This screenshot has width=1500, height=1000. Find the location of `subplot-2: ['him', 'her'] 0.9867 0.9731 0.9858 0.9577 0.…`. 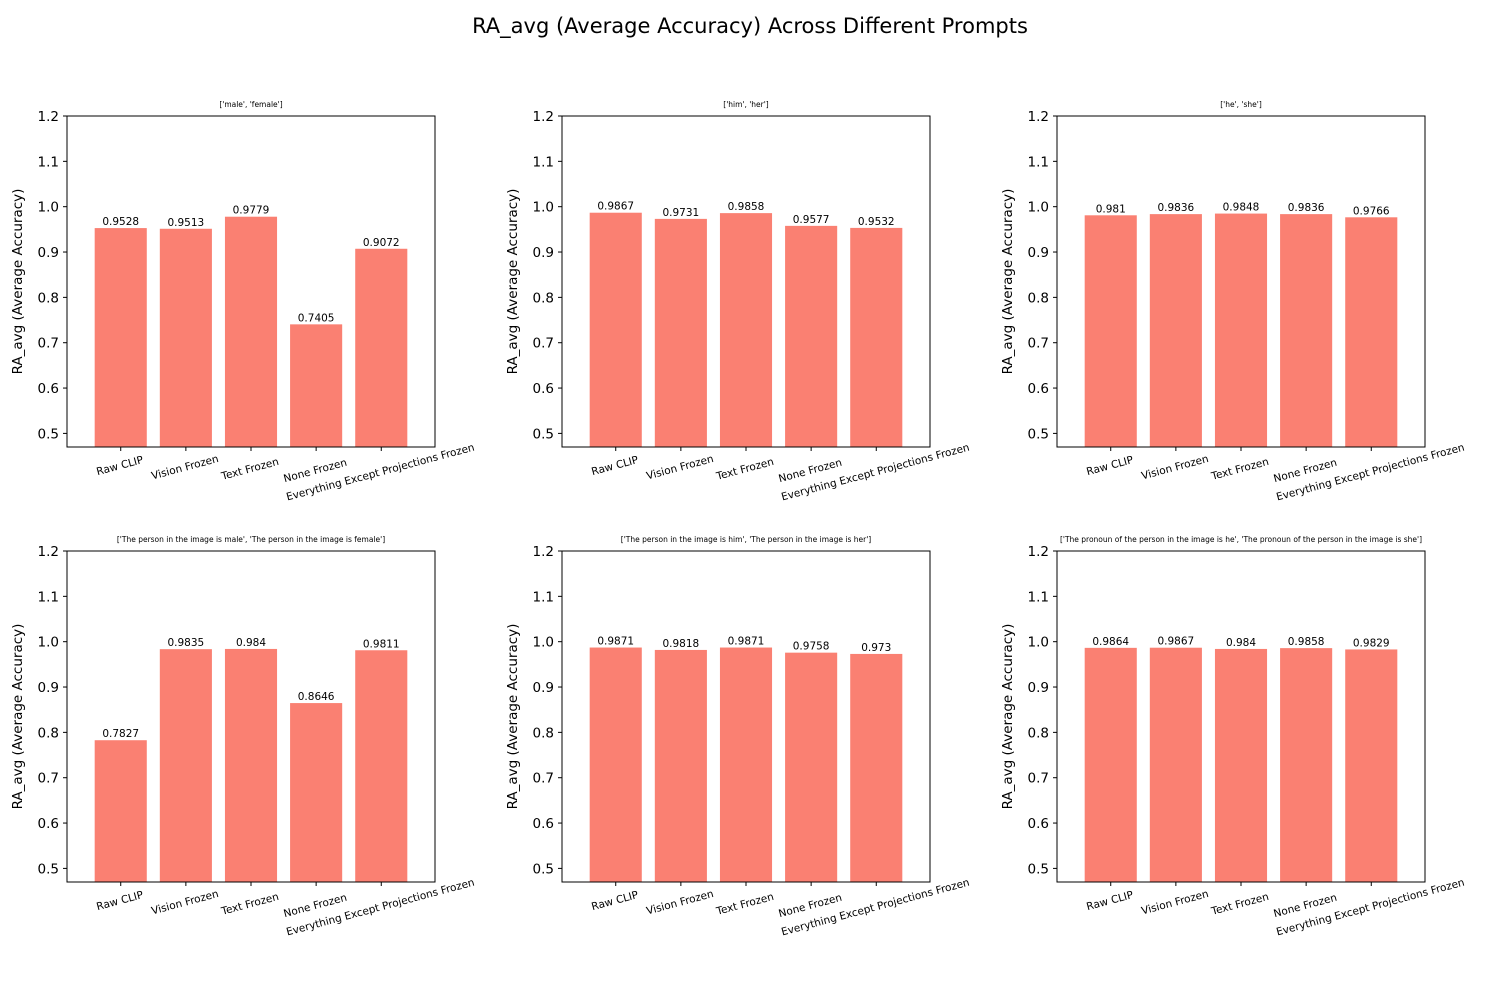

subplot-2: ['him', 'her'] 0.9867 0.9731 0.9858 0.9577 0.… is located at coordinates (738, 301).